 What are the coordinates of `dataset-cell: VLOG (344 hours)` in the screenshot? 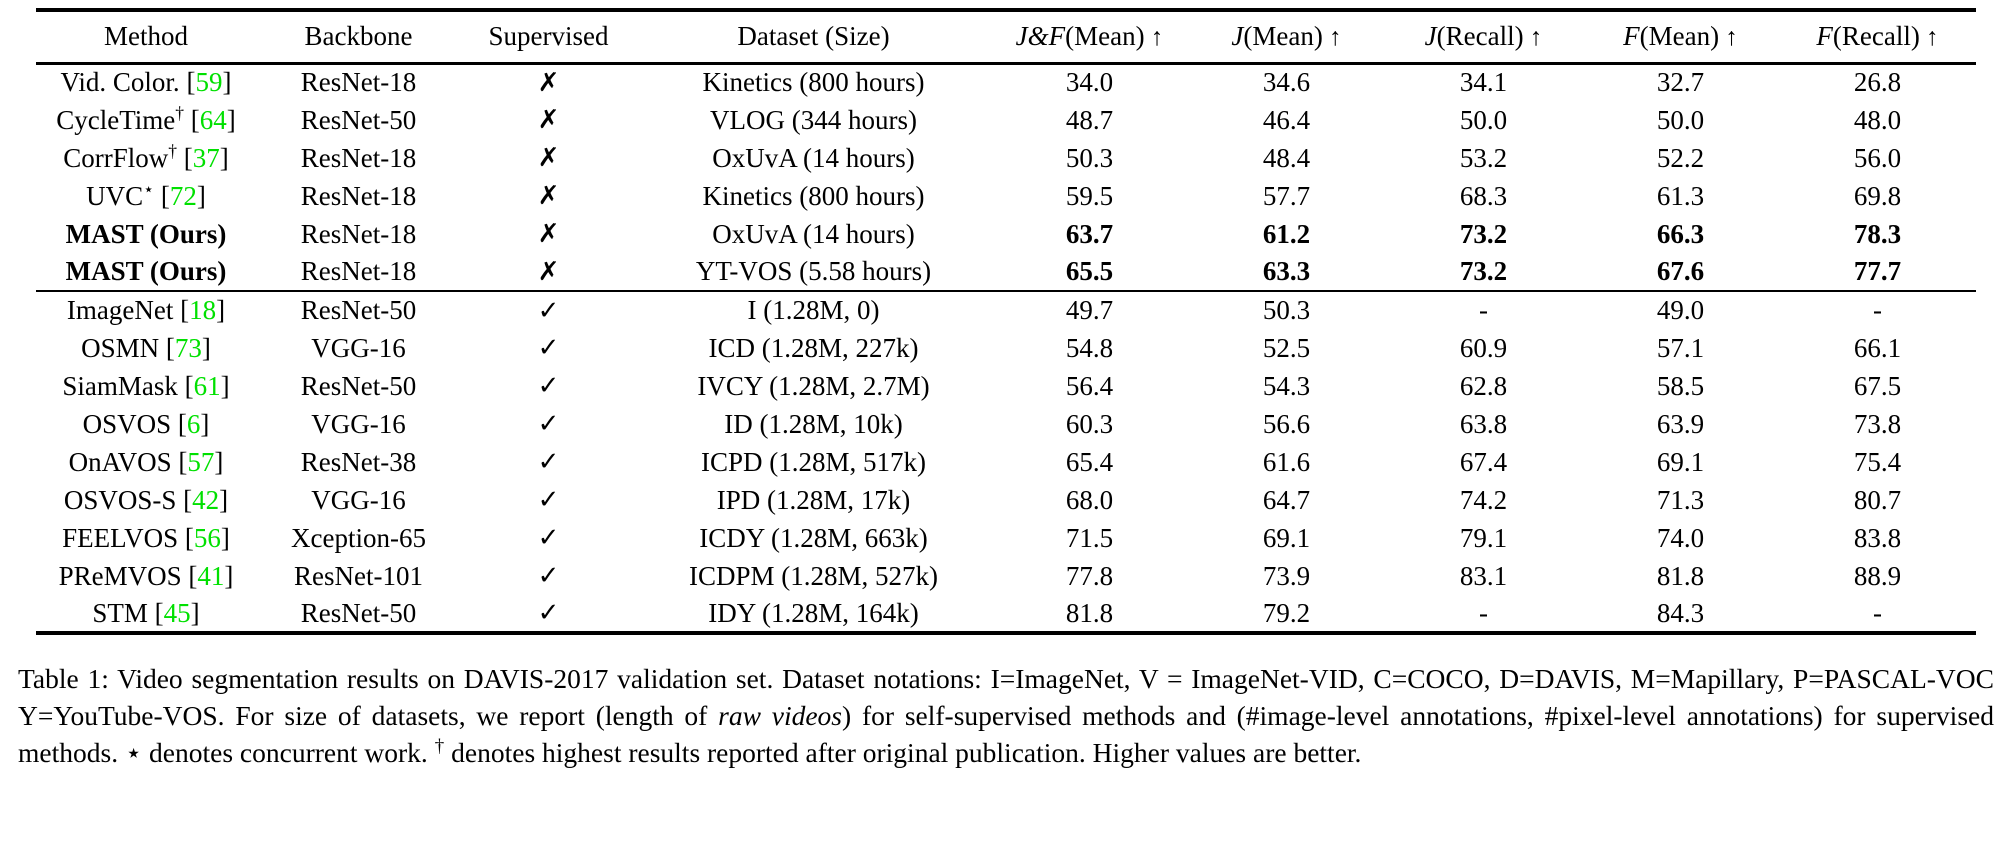 It's located at (813, 119).